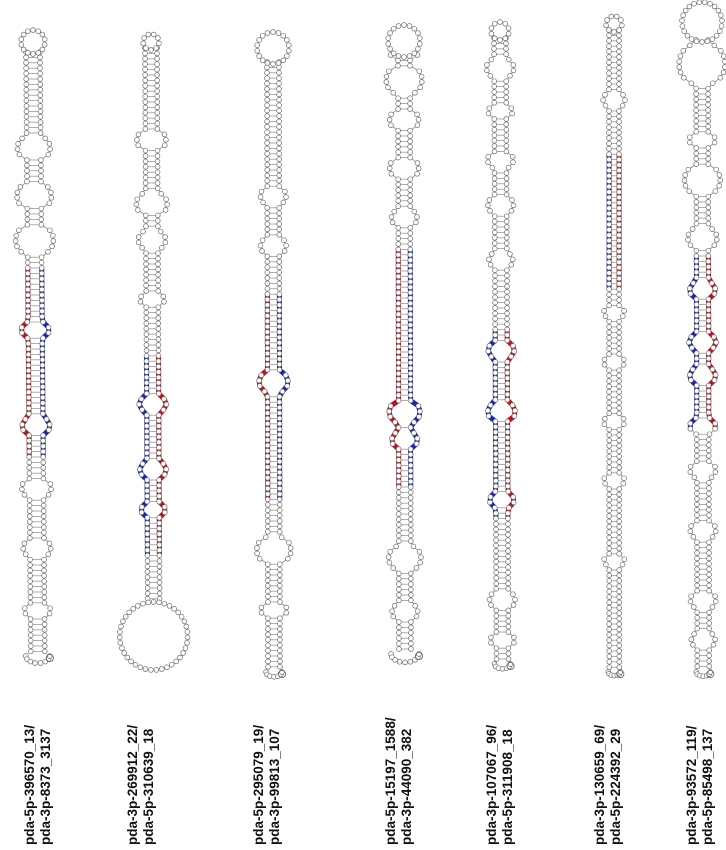 The height and width of the screenshot is (850, 726). I want to click on structure-label-6: pda-3p-130659_69/ pda-5p-224392_29, so click(608, 785).